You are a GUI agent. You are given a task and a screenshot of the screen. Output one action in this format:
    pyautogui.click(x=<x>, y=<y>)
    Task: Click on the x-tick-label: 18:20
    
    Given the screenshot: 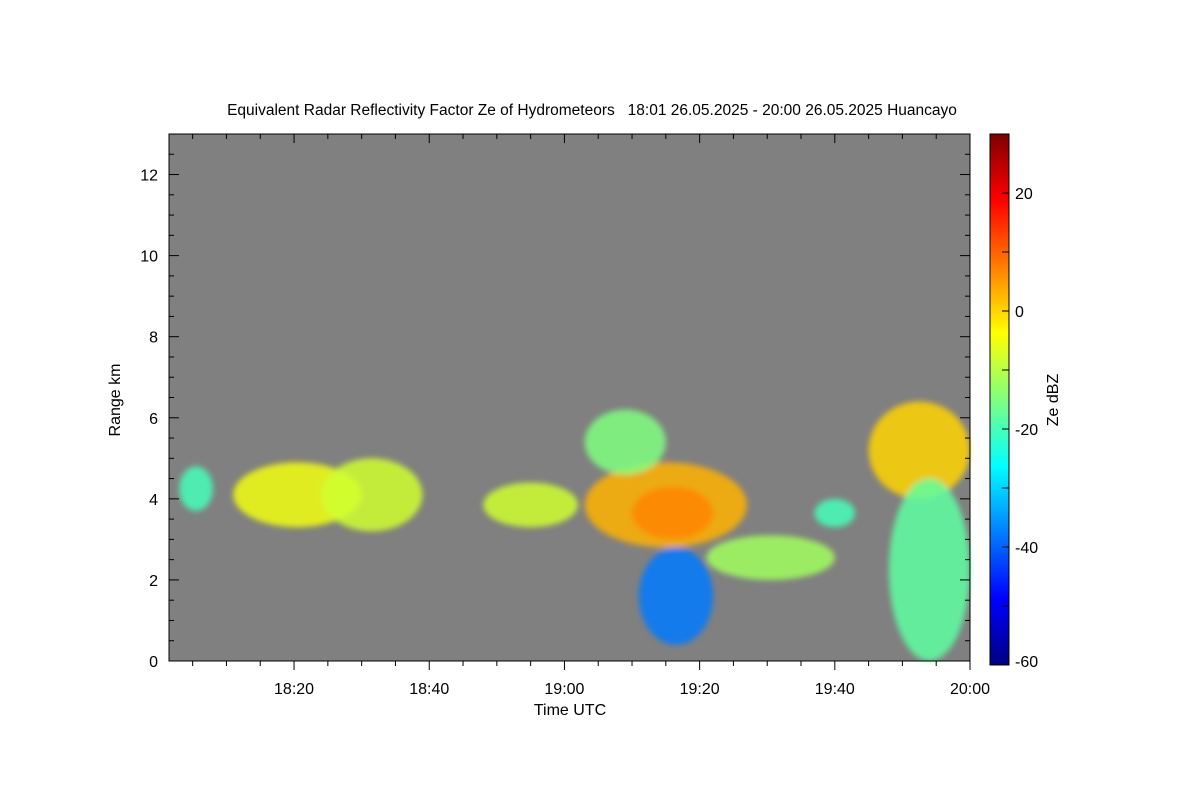 What is the action you would take?
    pyautogui.click(x=294, y=689)
    